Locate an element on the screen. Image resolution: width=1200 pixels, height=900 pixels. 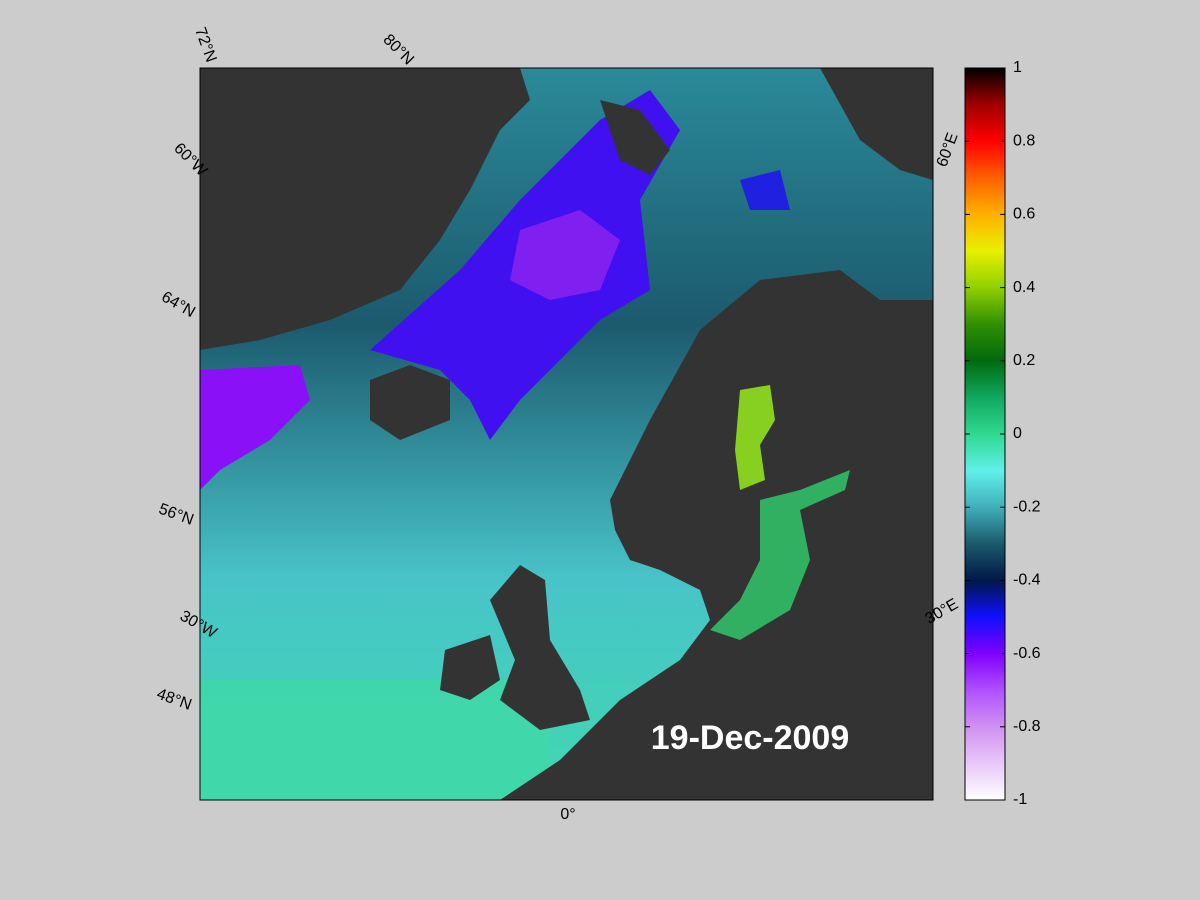
colorbar-tick-label: -0.6 is located at coordinates (1027, 653).